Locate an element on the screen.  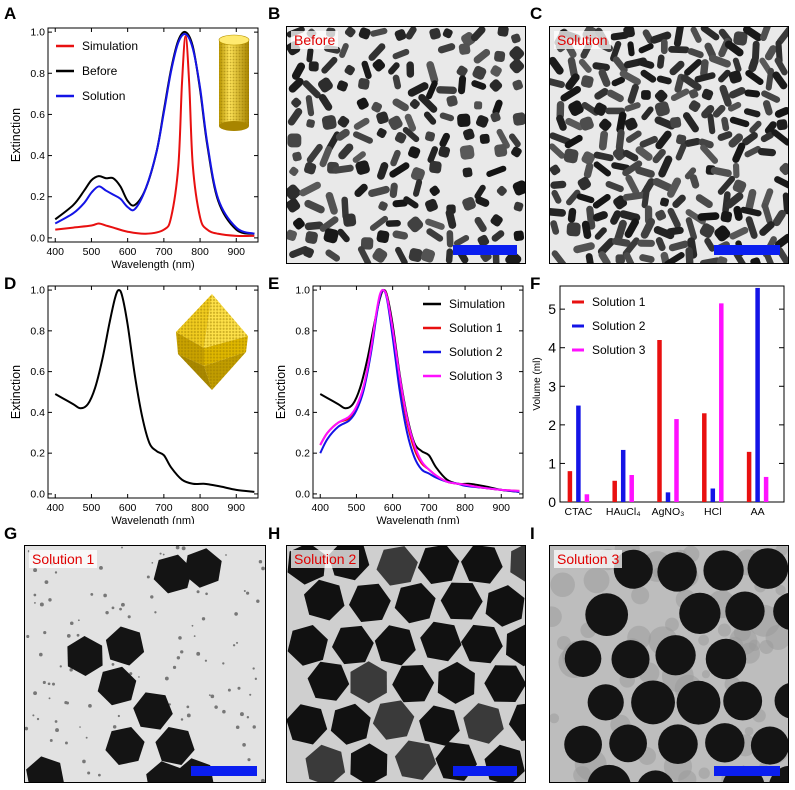
panel-letter-h: H is located at coordinates (274, 533).